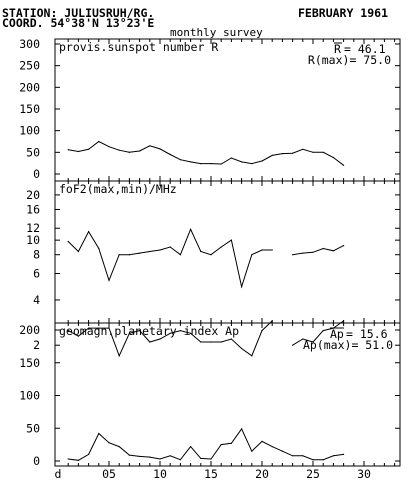 The height and width of the screenshot is (480, 408). What do you see at coordinates (206, 153) in the screenshot?
I see `sunspot-line` at bounding box center [206, 153].